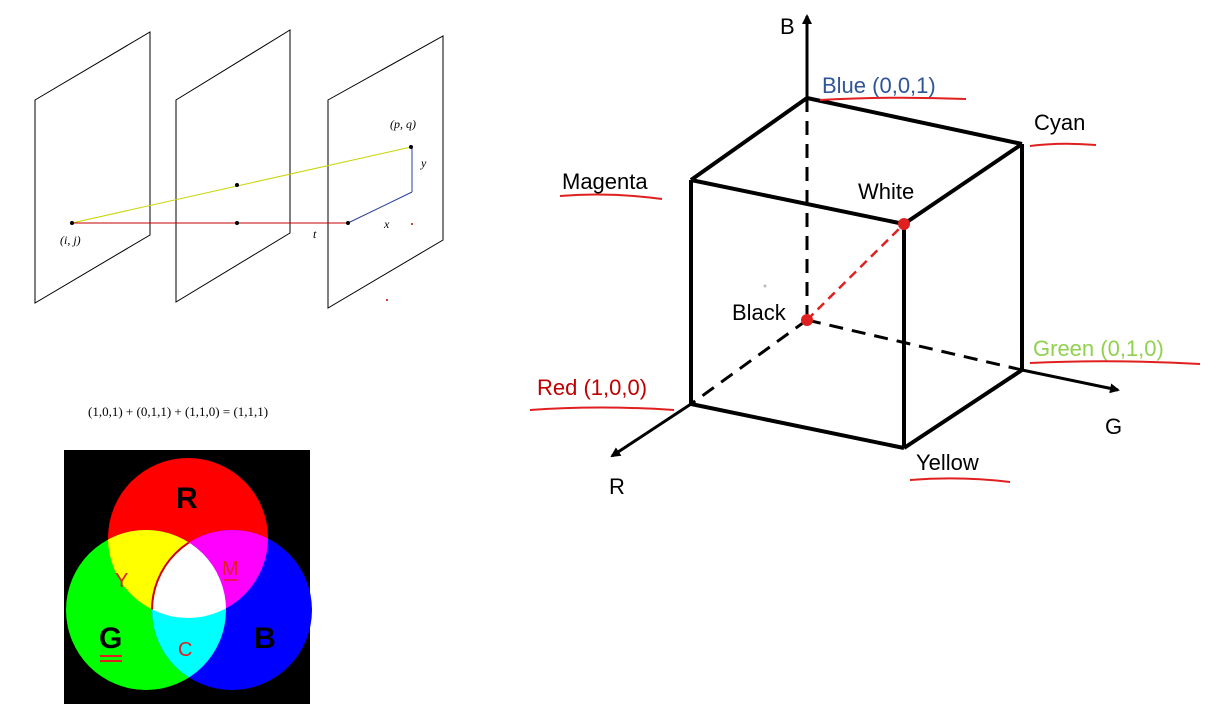  What do you see at coordinates (1113, 426) in the screenshot?
I see `axis-g-label: G` at bounding box center [1113, 426].